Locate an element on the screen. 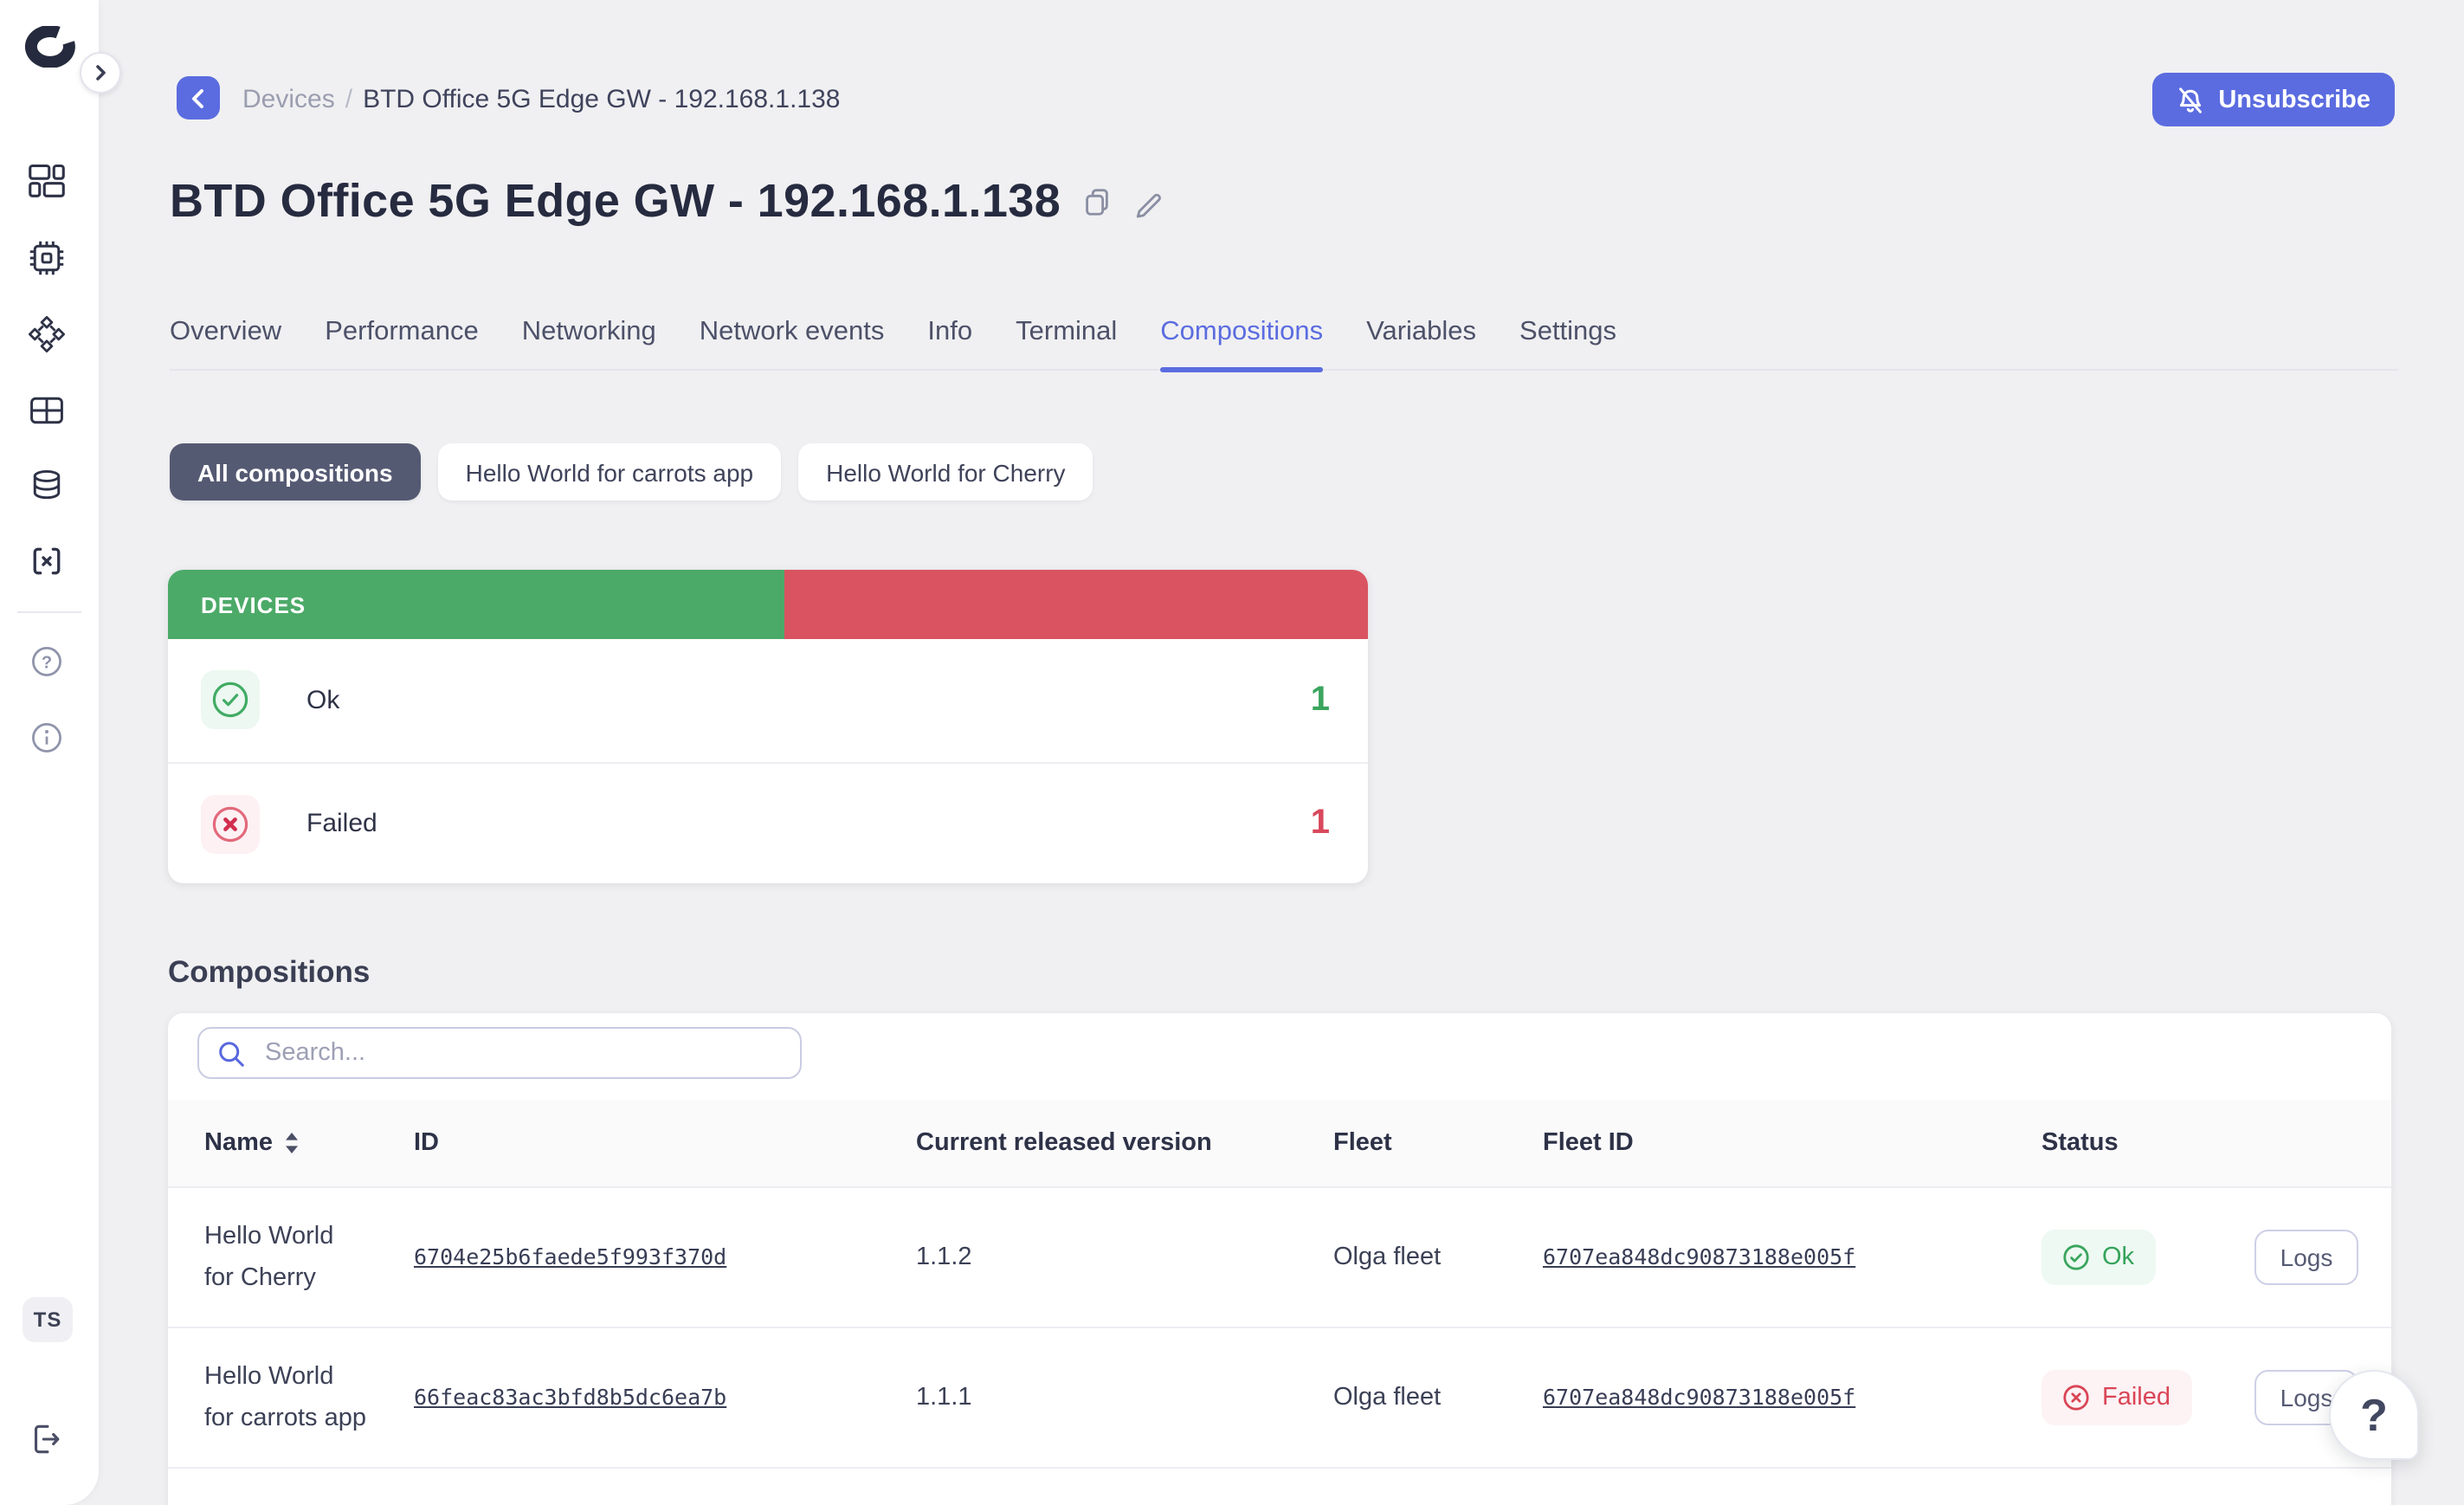  filter-all-compositions: All compositions is located at coordinates (295, 472).